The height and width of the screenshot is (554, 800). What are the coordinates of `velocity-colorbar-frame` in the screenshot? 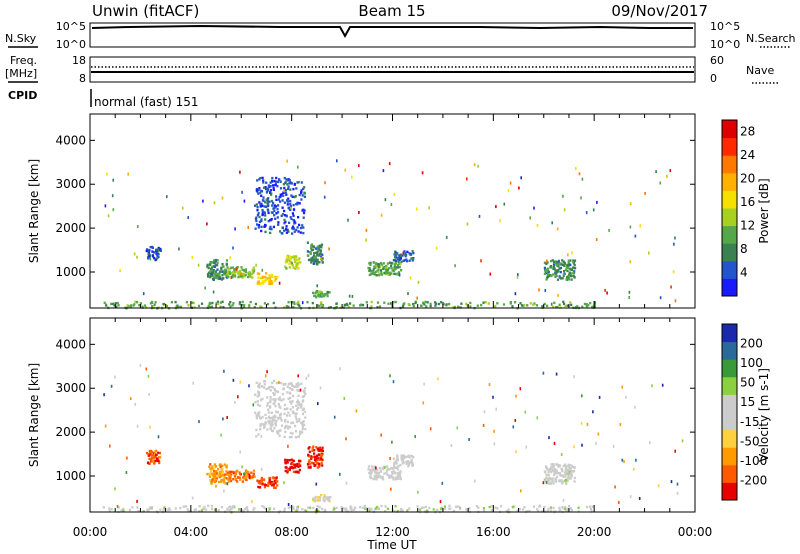 It's located at (729, 412).